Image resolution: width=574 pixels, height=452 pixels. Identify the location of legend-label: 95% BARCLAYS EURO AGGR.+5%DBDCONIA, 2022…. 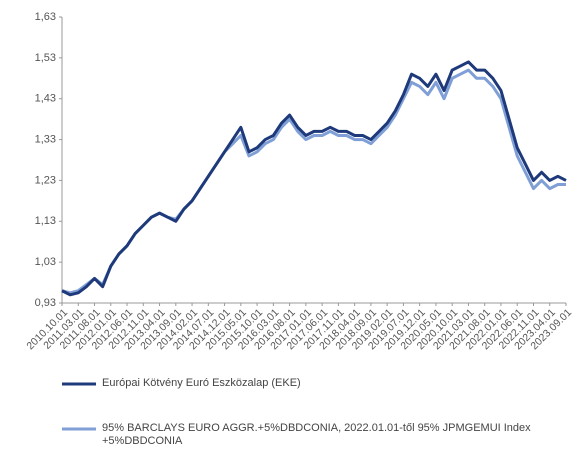
(316, 434).